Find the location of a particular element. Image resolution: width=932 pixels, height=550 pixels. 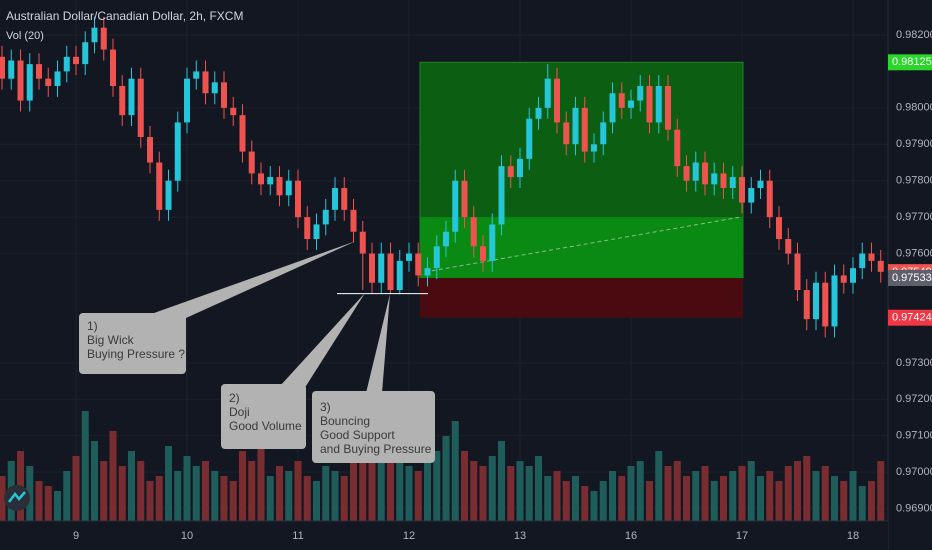

y-tick-label: 0.98200 is located at coordinates (914, 35).